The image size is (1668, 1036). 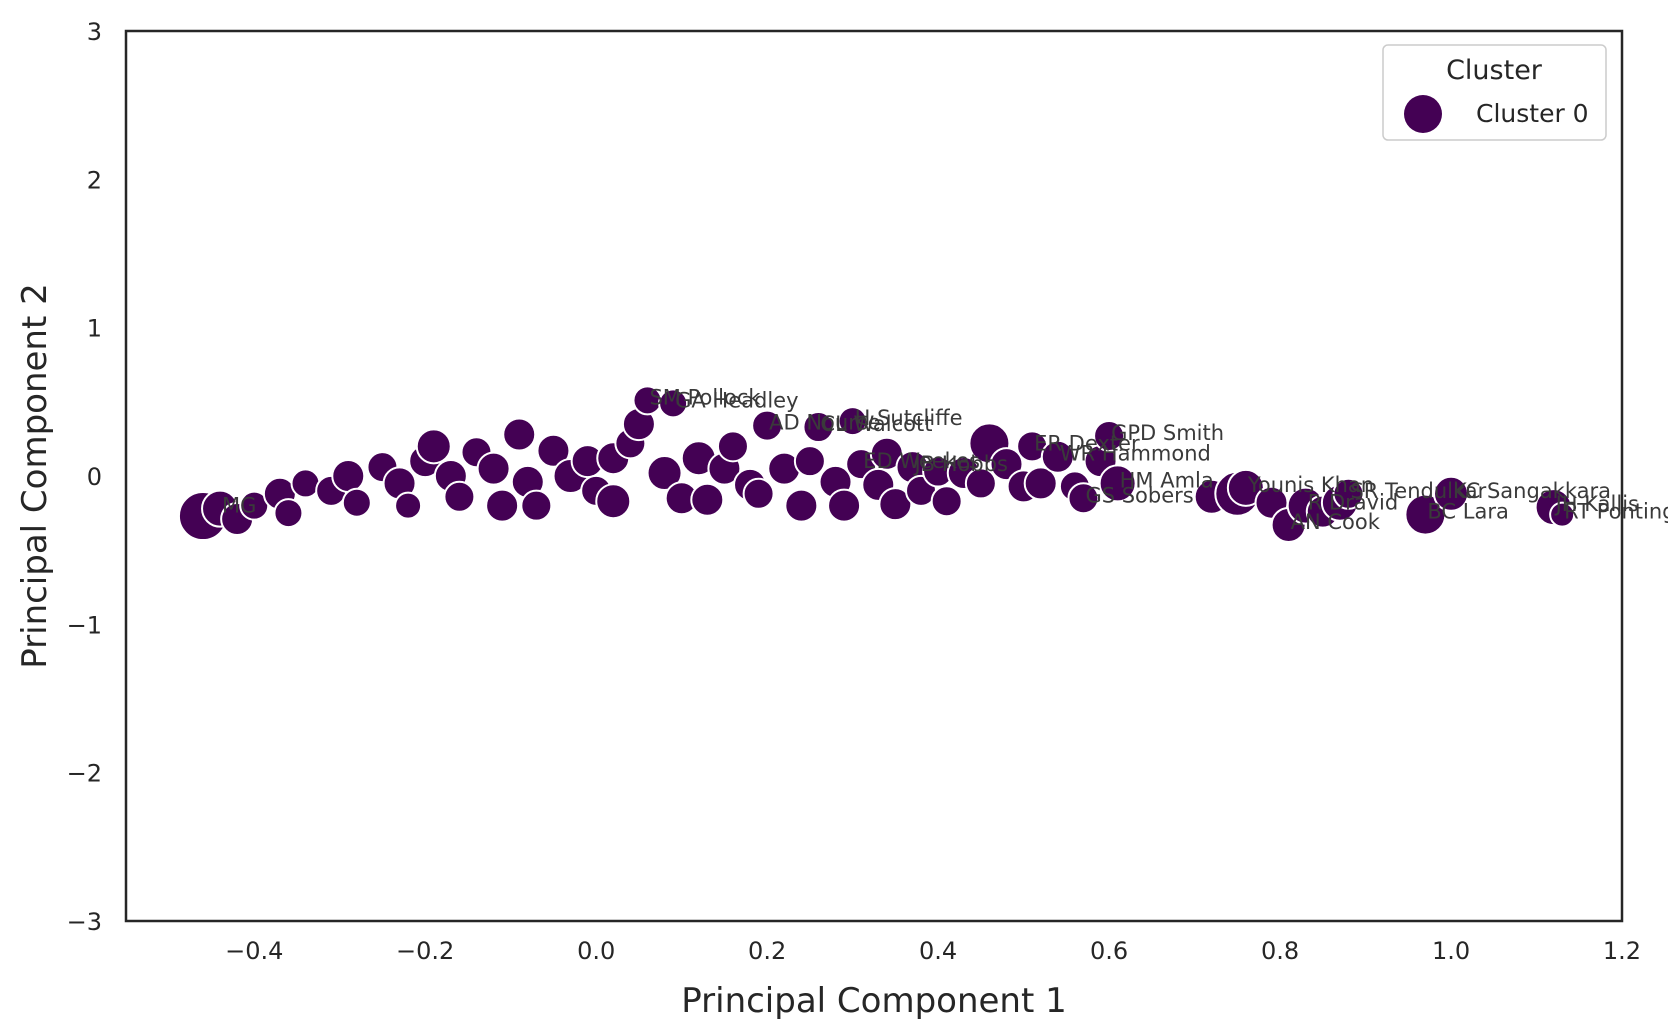 What do you see at coordinates (254, 951) in the screenshot?
I see `x-tick-label: −0.4` at bounding box center [254, 951].